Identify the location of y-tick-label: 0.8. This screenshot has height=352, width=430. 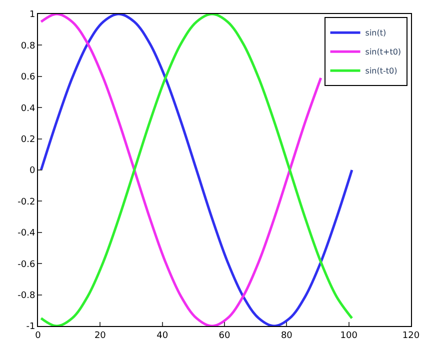
(28, 46).